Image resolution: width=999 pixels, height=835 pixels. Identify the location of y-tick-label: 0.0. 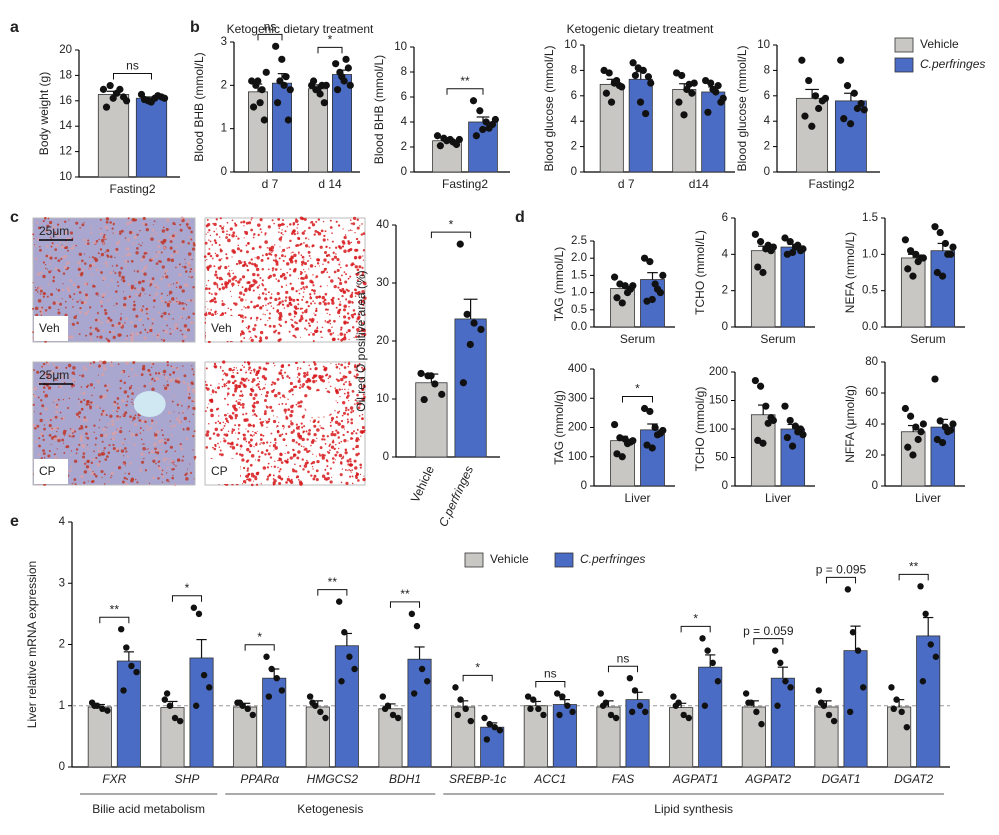
(579, 327).